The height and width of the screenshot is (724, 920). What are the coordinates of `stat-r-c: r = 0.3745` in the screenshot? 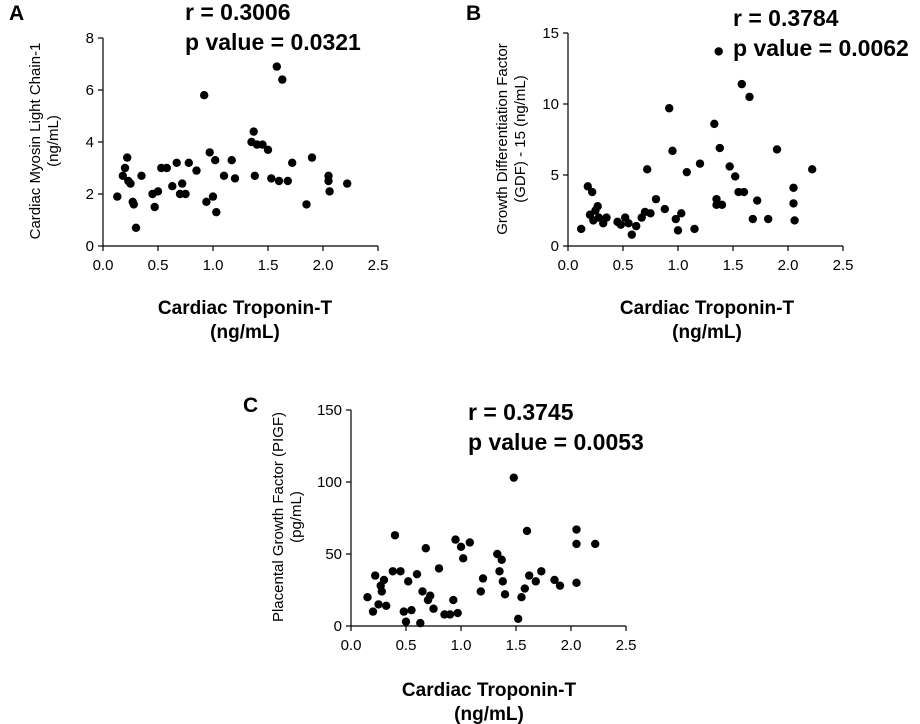 It's located at (521, 412).